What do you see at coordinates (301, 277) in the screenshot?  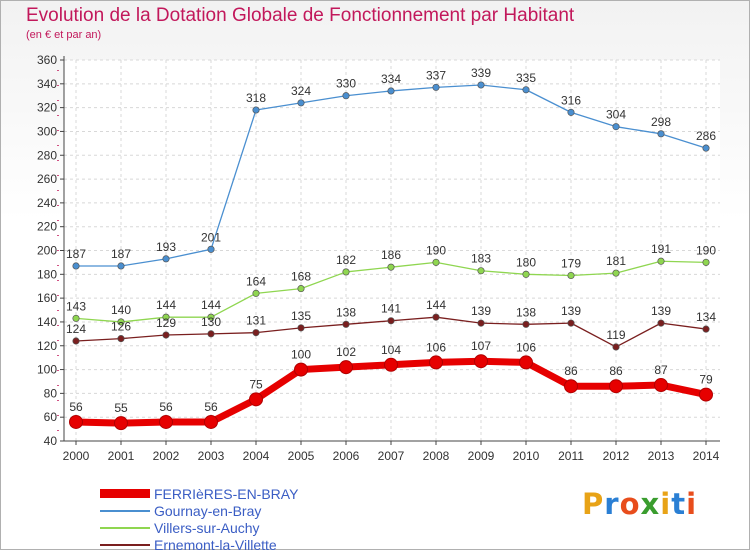 I see `data-label: 168` at bounding box center [301, 277].